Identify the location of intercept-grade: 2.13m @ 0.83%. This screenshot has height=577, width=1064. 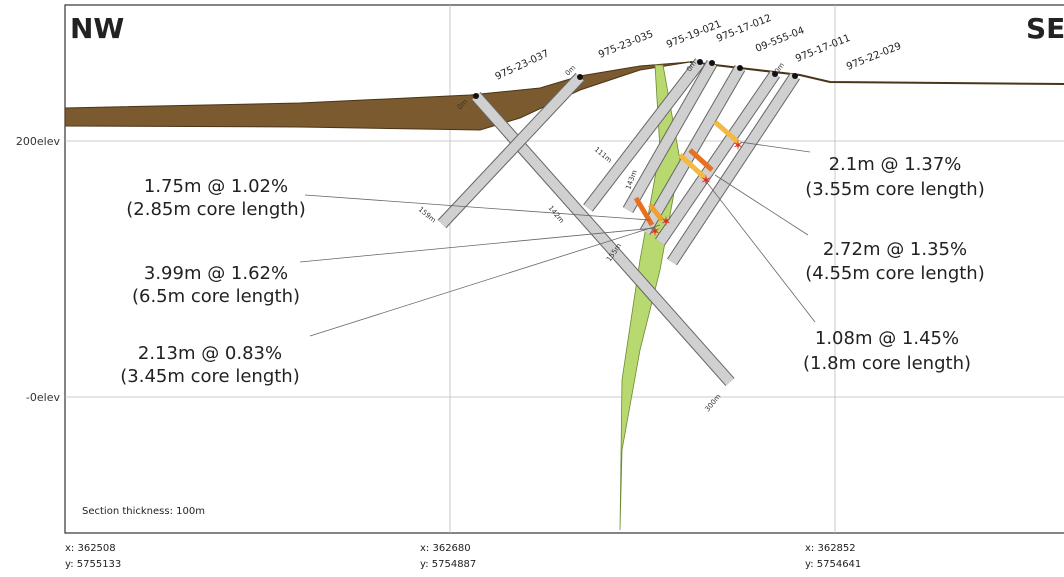
(210, 353).